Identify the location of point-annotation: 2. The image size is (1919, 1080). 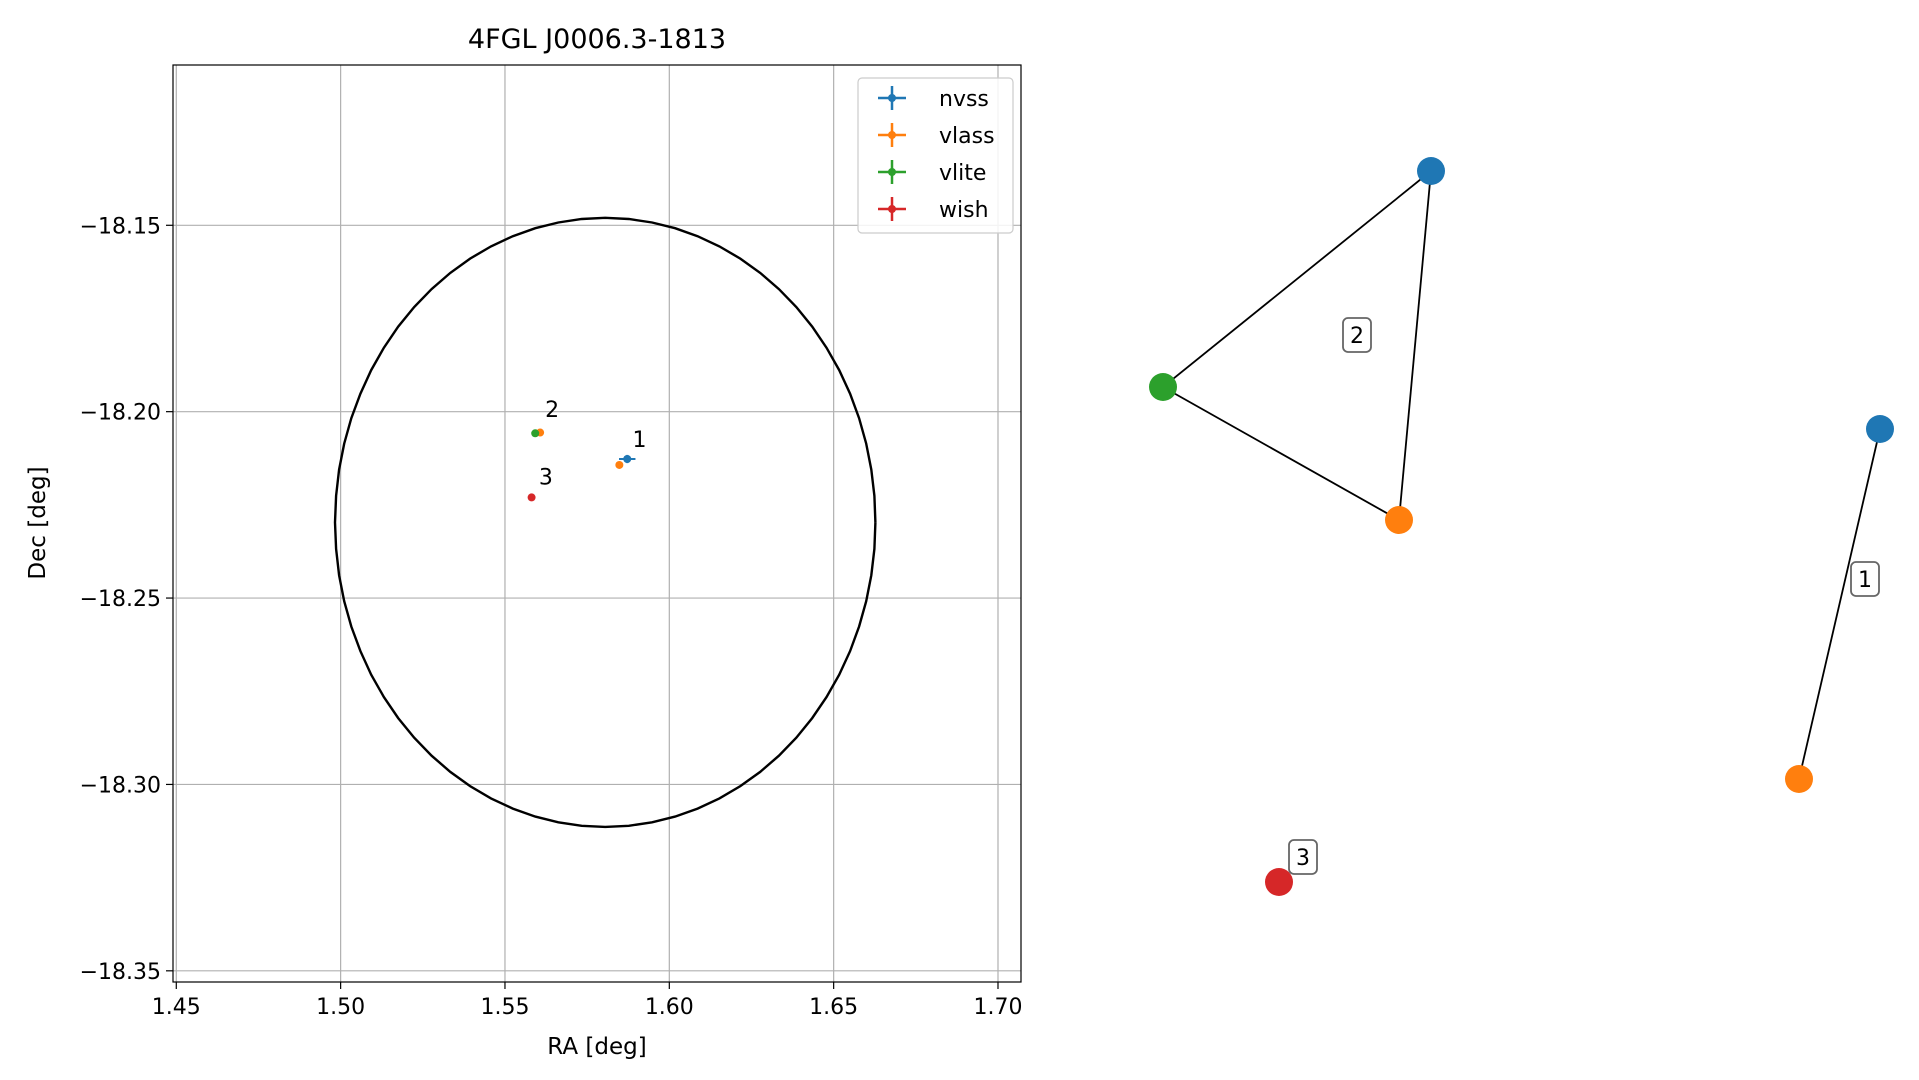
(552, 410).